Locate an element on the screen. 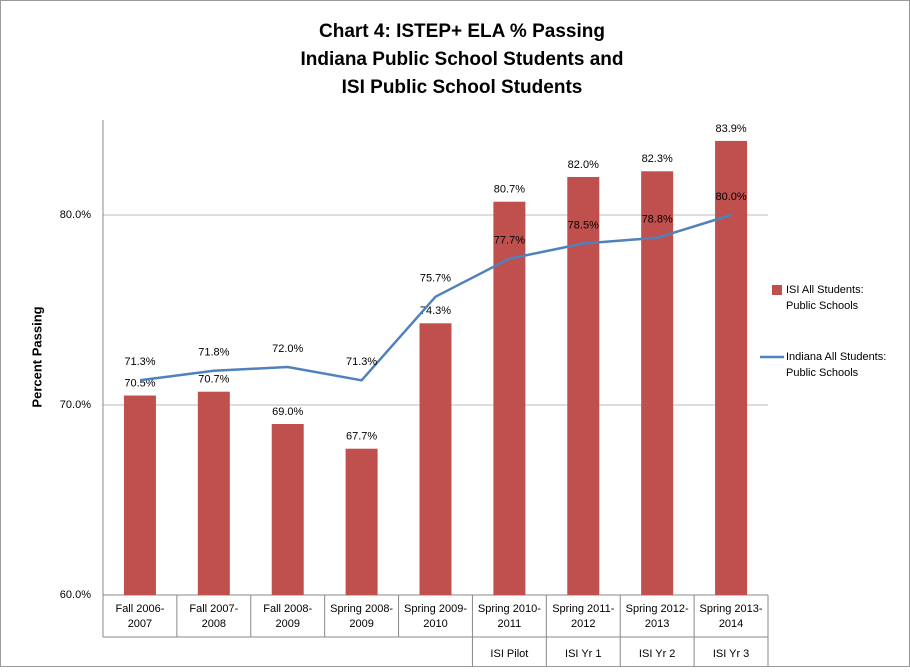 This screenshot has width=910, height=672. chart-title: Chart 4: ISTEP+ ELA % Passing is located at coordinates (462, 31).